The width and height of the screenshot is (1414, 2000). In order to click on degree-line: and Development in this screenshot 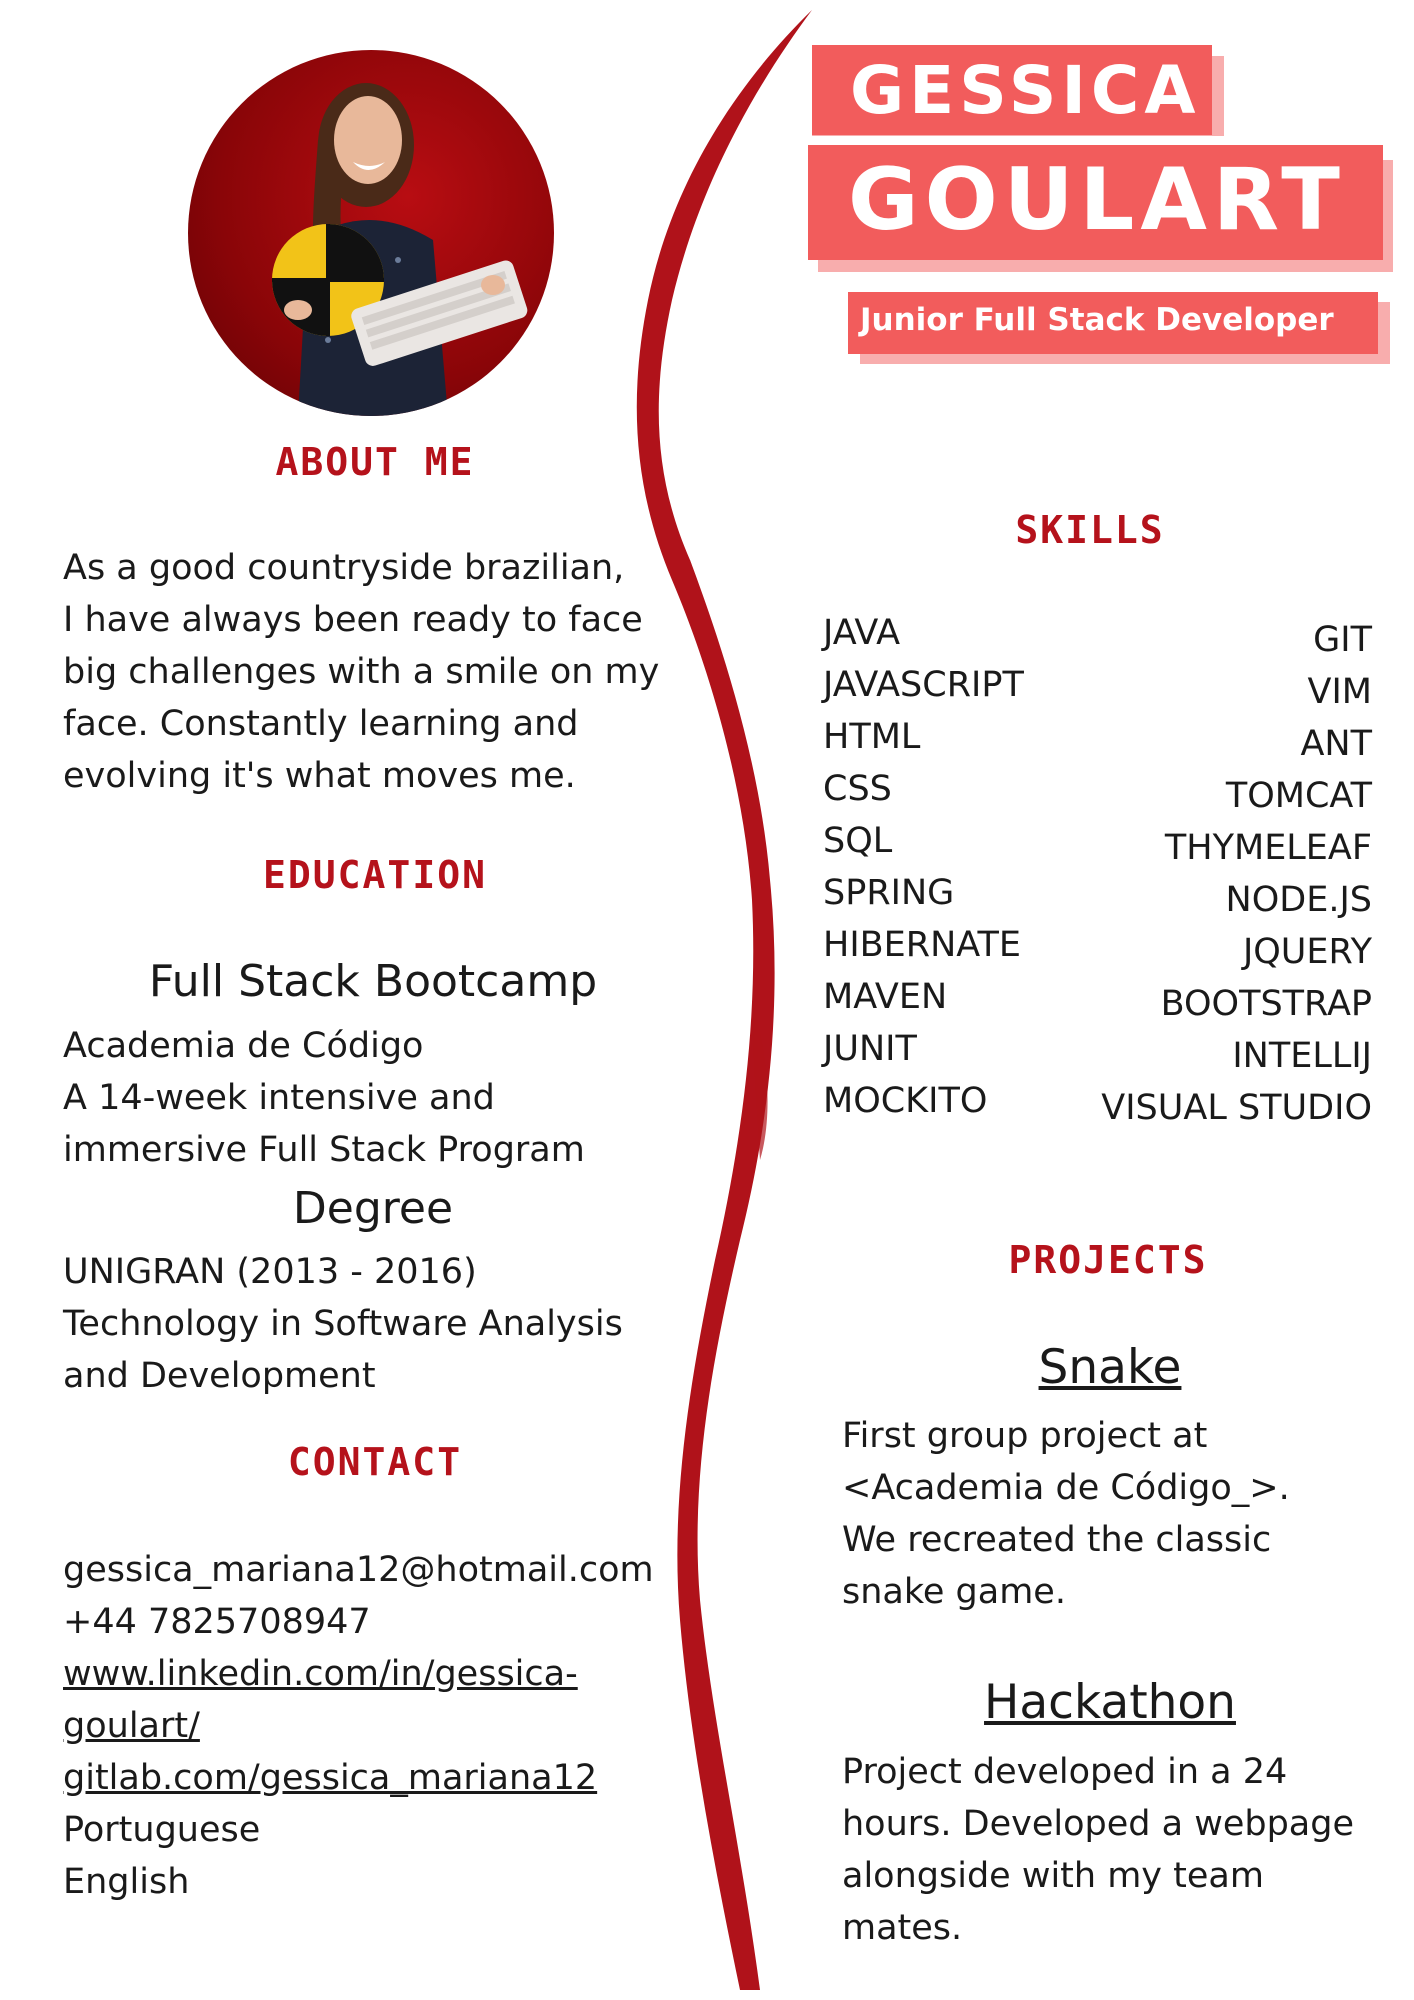, I will do `click(219, 1376)`.